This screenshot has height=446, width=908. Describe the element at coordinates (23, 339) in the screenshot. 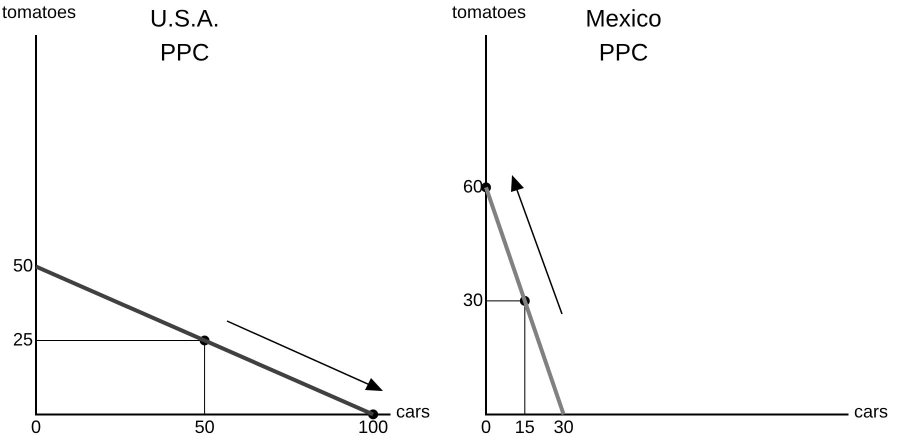

I see `y-tick-label: 25` at that location.